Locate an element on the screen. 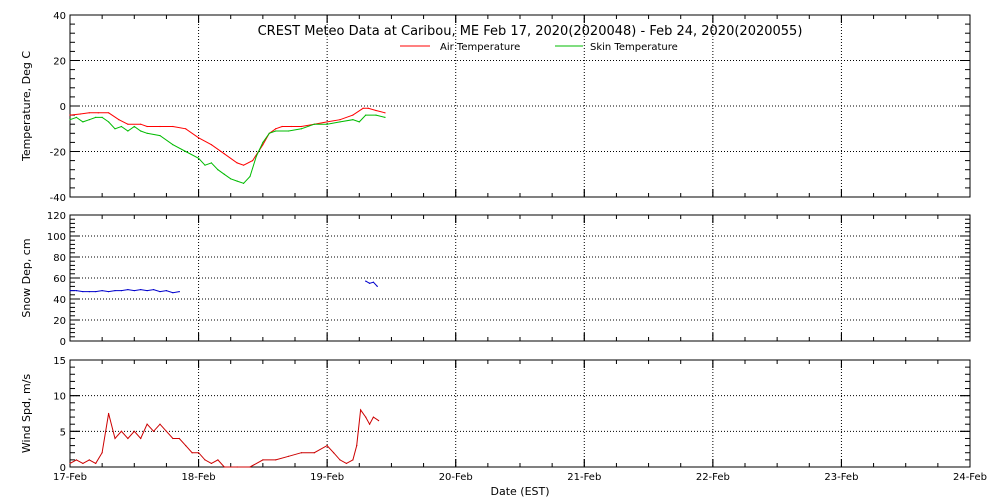 This screenshot has width=1000, height=500. x-axis-label: Date (EST) is located at coordinates (519, 491).